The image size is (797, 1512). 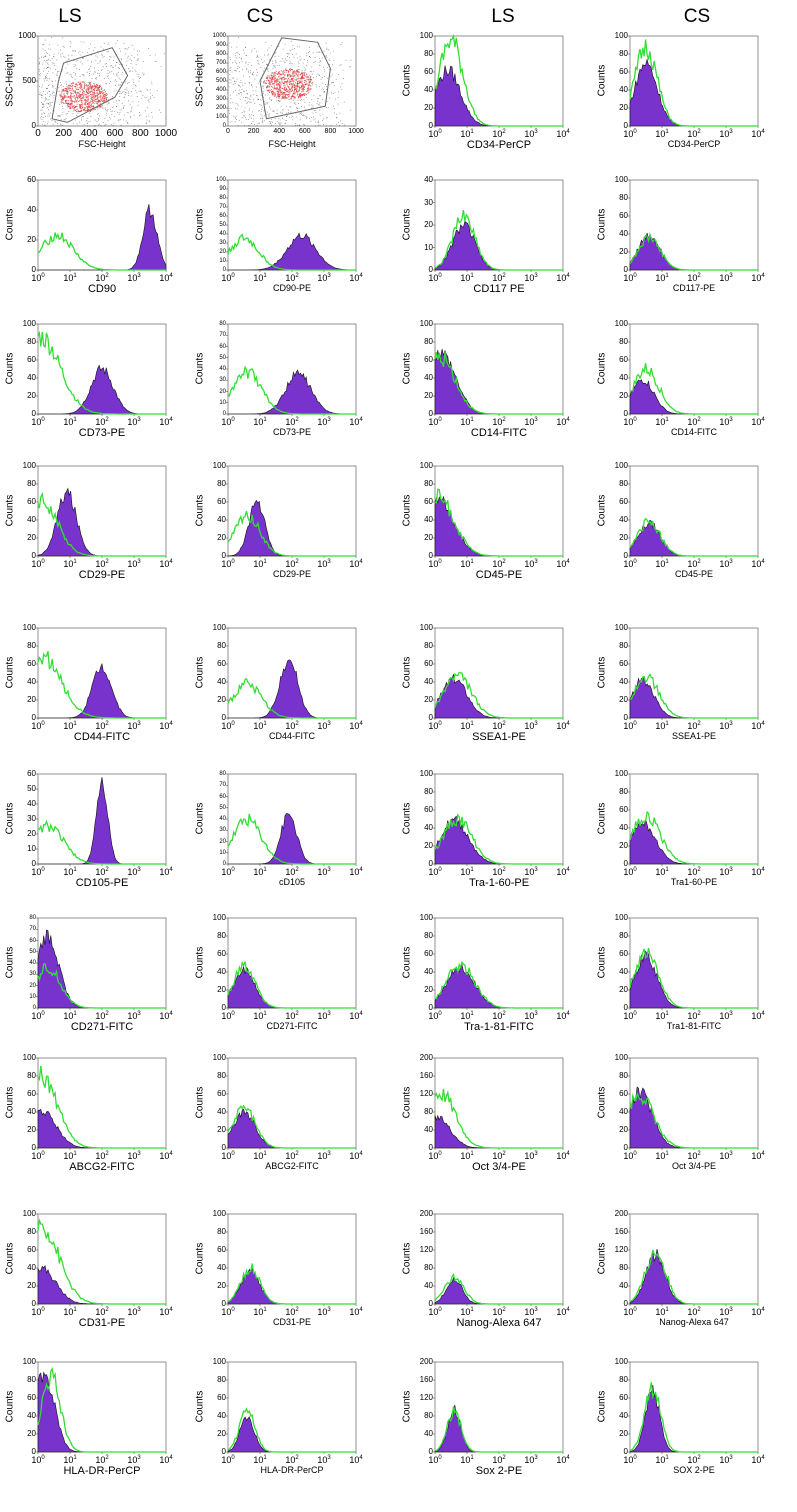 What do you see at coordinates (292, 144) in the screenshot?
I see `x-axis-label: FSC-Height` at bounding box center [292, 144].